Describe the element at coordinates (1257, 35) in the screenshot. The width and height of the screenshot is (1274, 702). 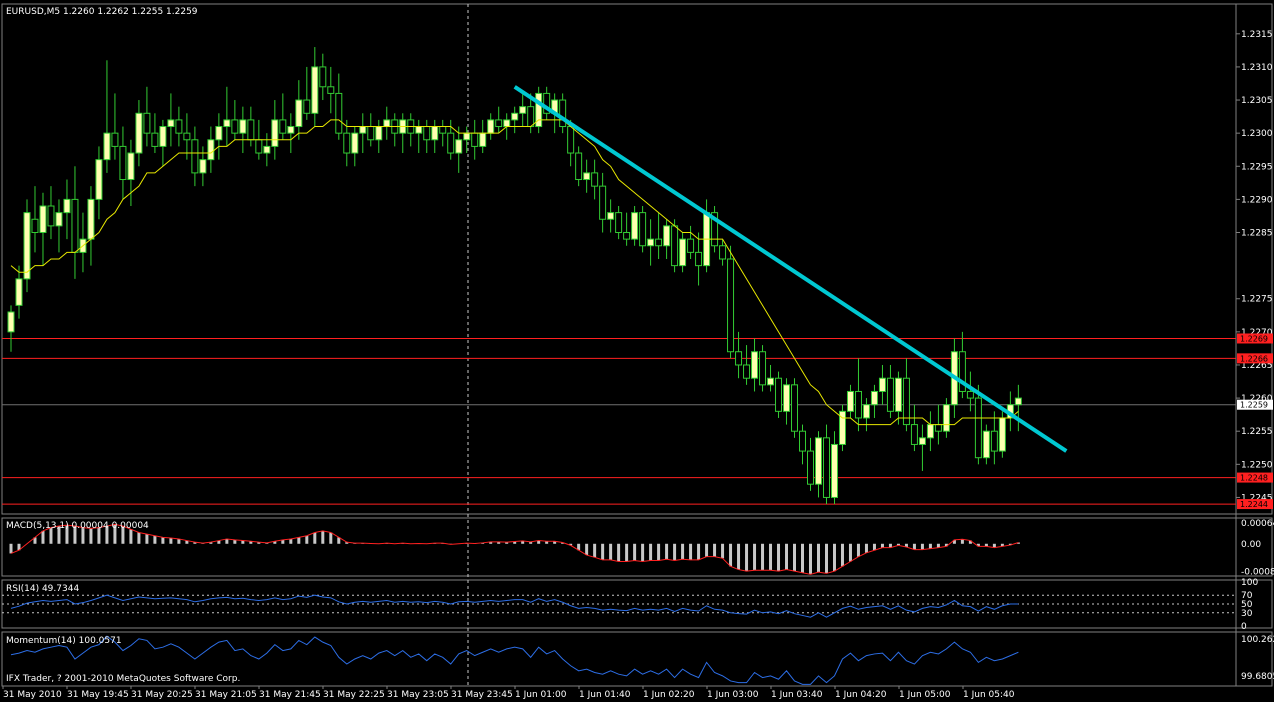
I see `price-tick-label: 1.2315` at that location.